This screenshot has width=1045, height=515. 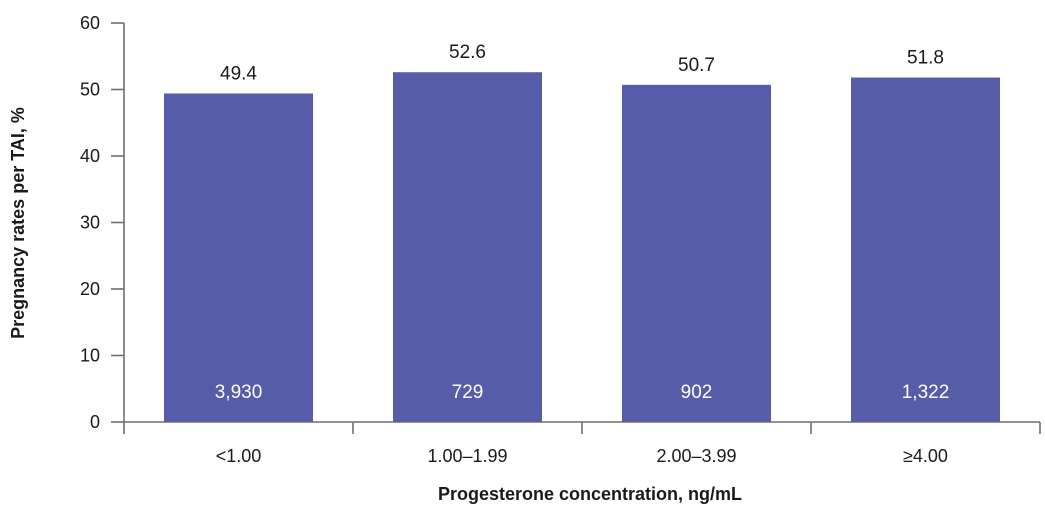 What do you see at coordinates (239, 456) in the screenshot?
I see `x-tick-label: <1.00` at bounding box center [239, 456].